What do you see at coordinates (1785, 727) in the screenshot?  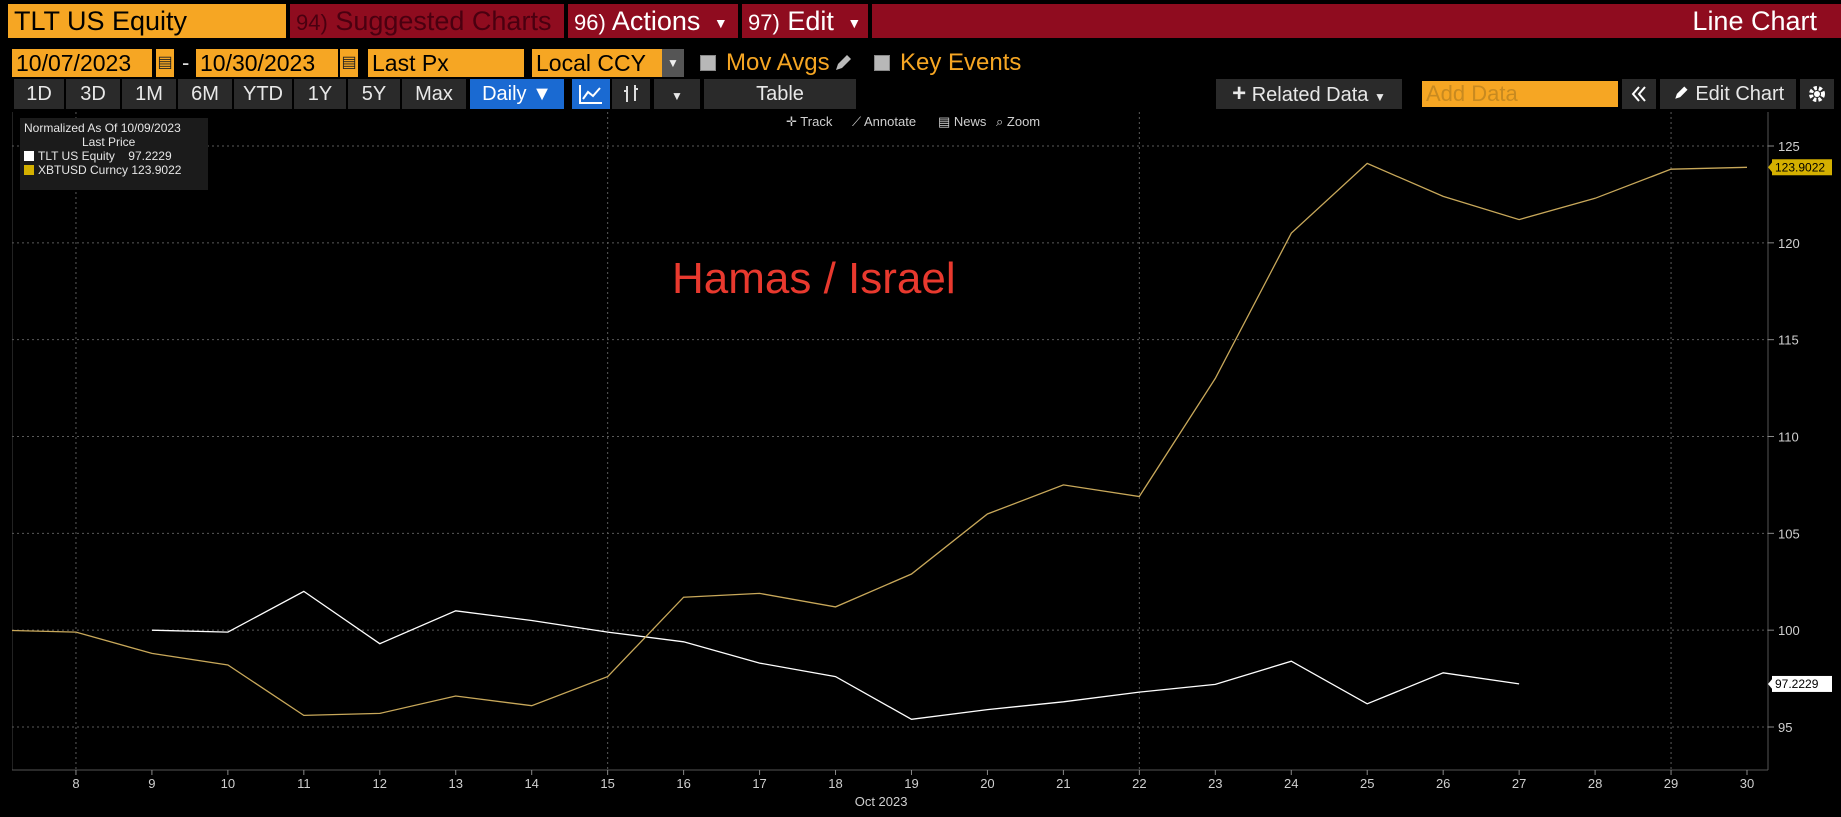 I see `y-tick-label: 95` at bounding box center [1785, 727].